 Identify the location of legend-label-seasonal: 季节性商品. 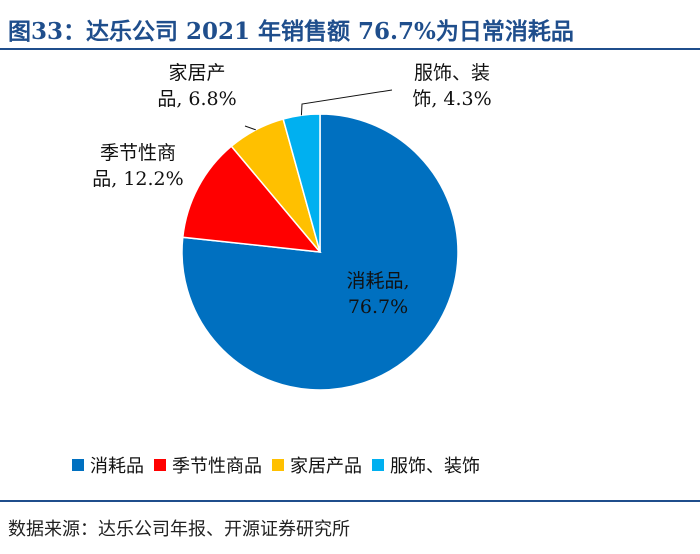
(217, 466).